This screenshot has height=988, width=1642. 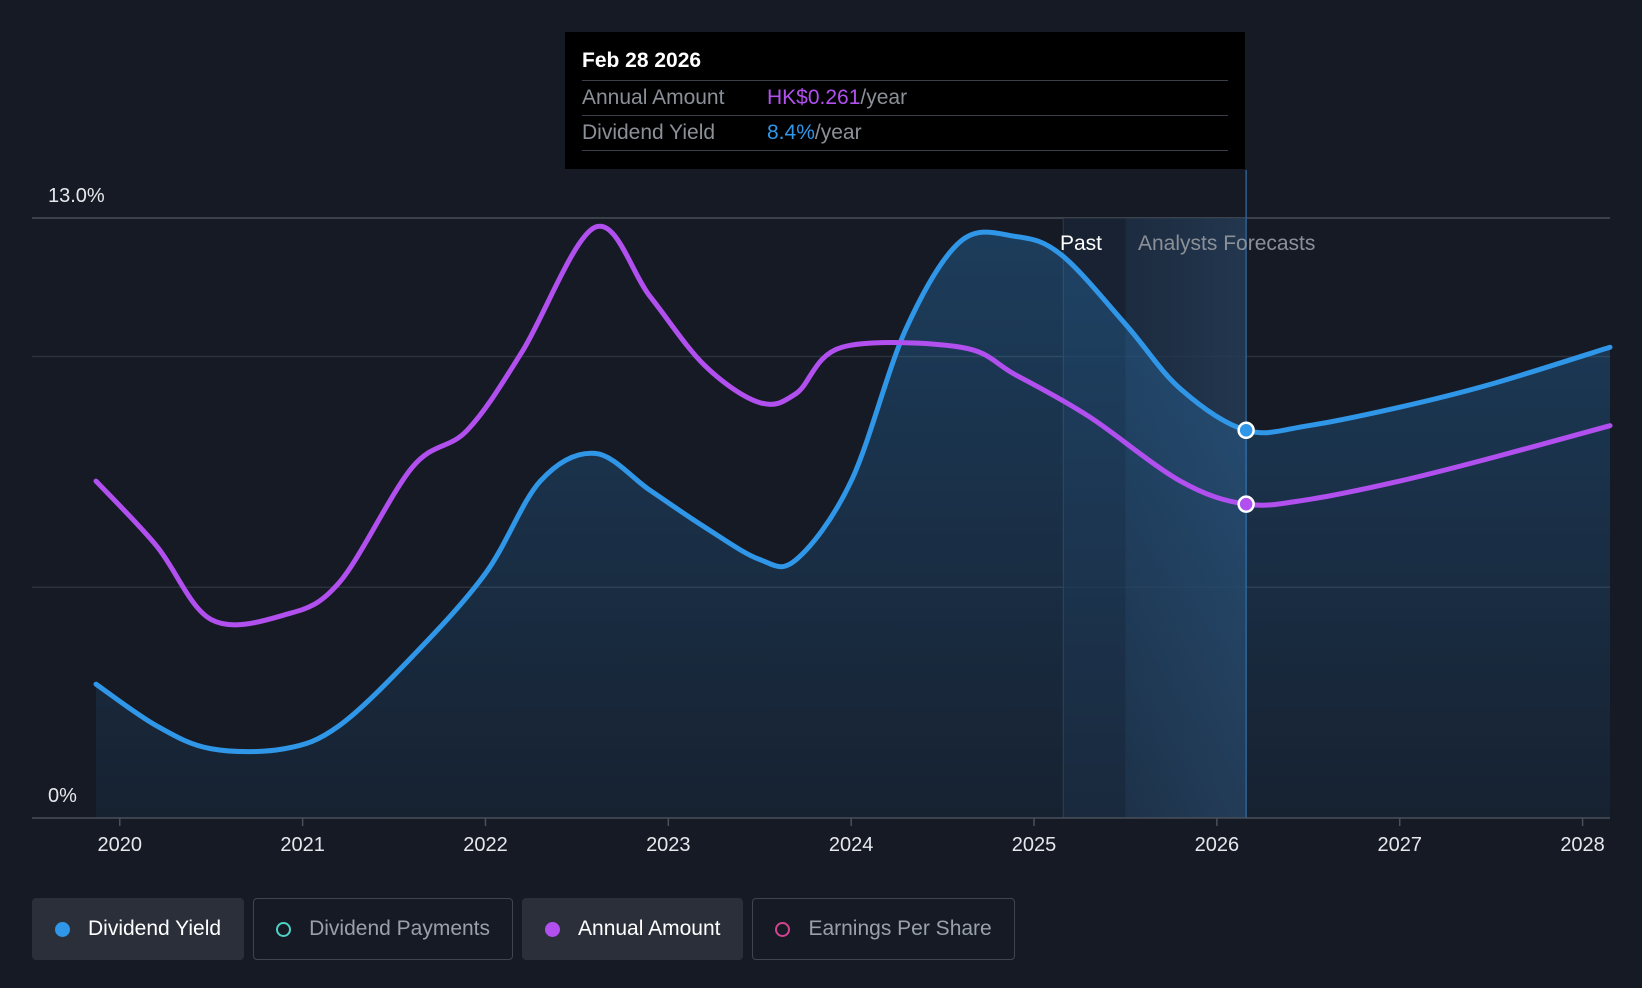 I want to click on forecast-label: Analysts Forecasts, so click(x=1226, y=243).